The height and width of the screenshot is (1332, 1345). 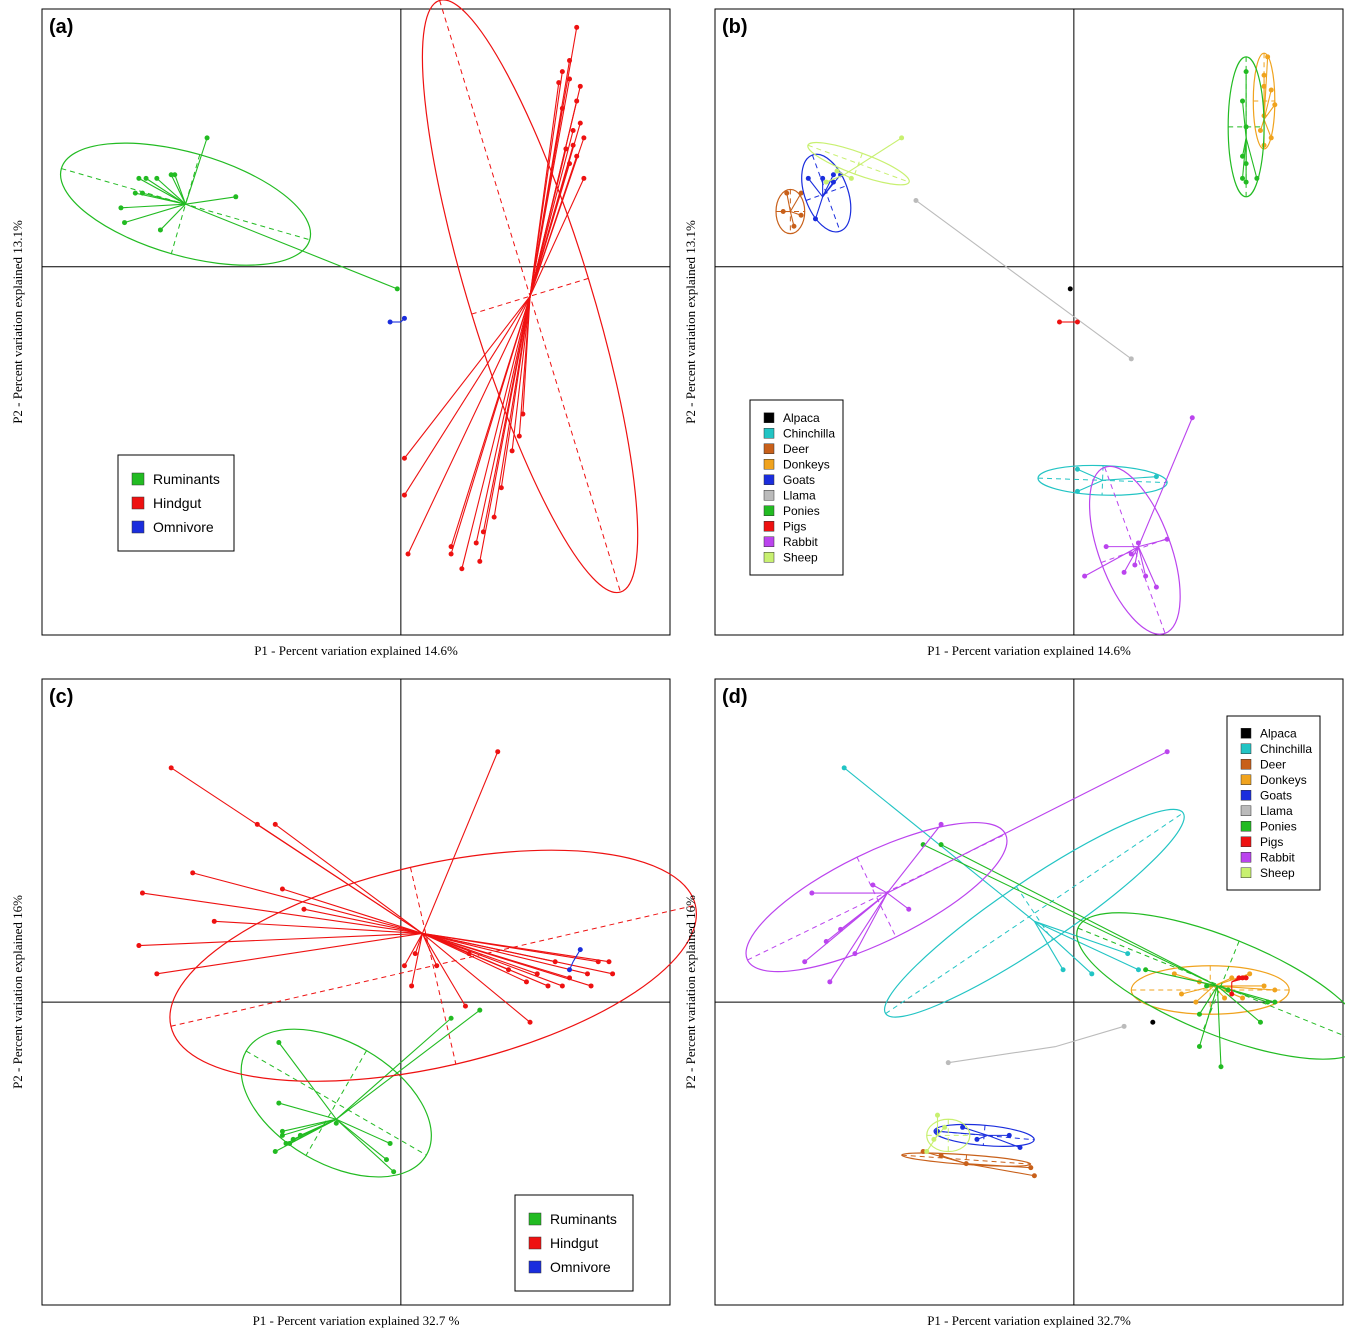 I want to click on legend-label: Deer, so click(x=1273, y=765).